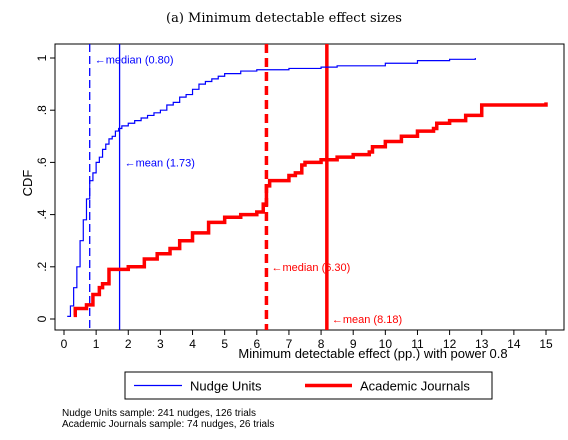  Describe the element at coordinates (482, 344) in the screenshot. I see `x-tick-label: 13` at that location.